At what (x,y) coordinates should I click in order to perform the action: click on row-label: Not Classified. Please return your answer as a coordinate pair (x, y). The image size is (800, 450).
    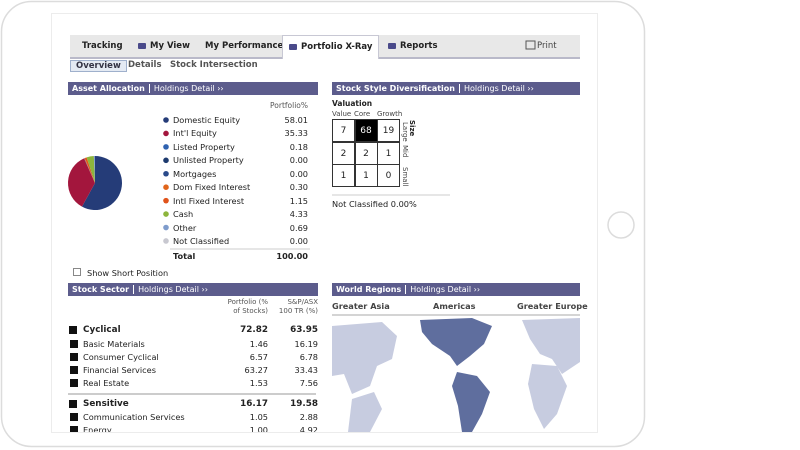
    Looking at the image, I should click on (201, 240).